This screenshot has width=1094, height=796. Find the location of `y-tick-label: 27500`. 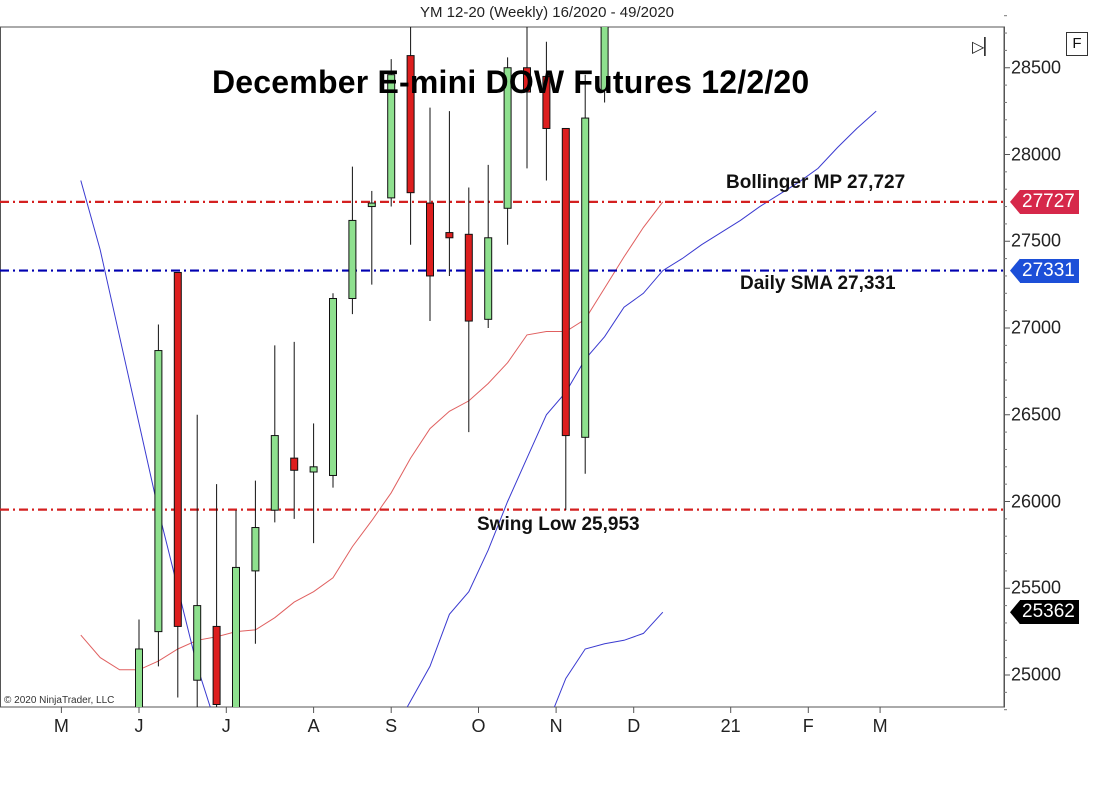

y-tick-label: 27500 is located at coordinates (1036, 240).